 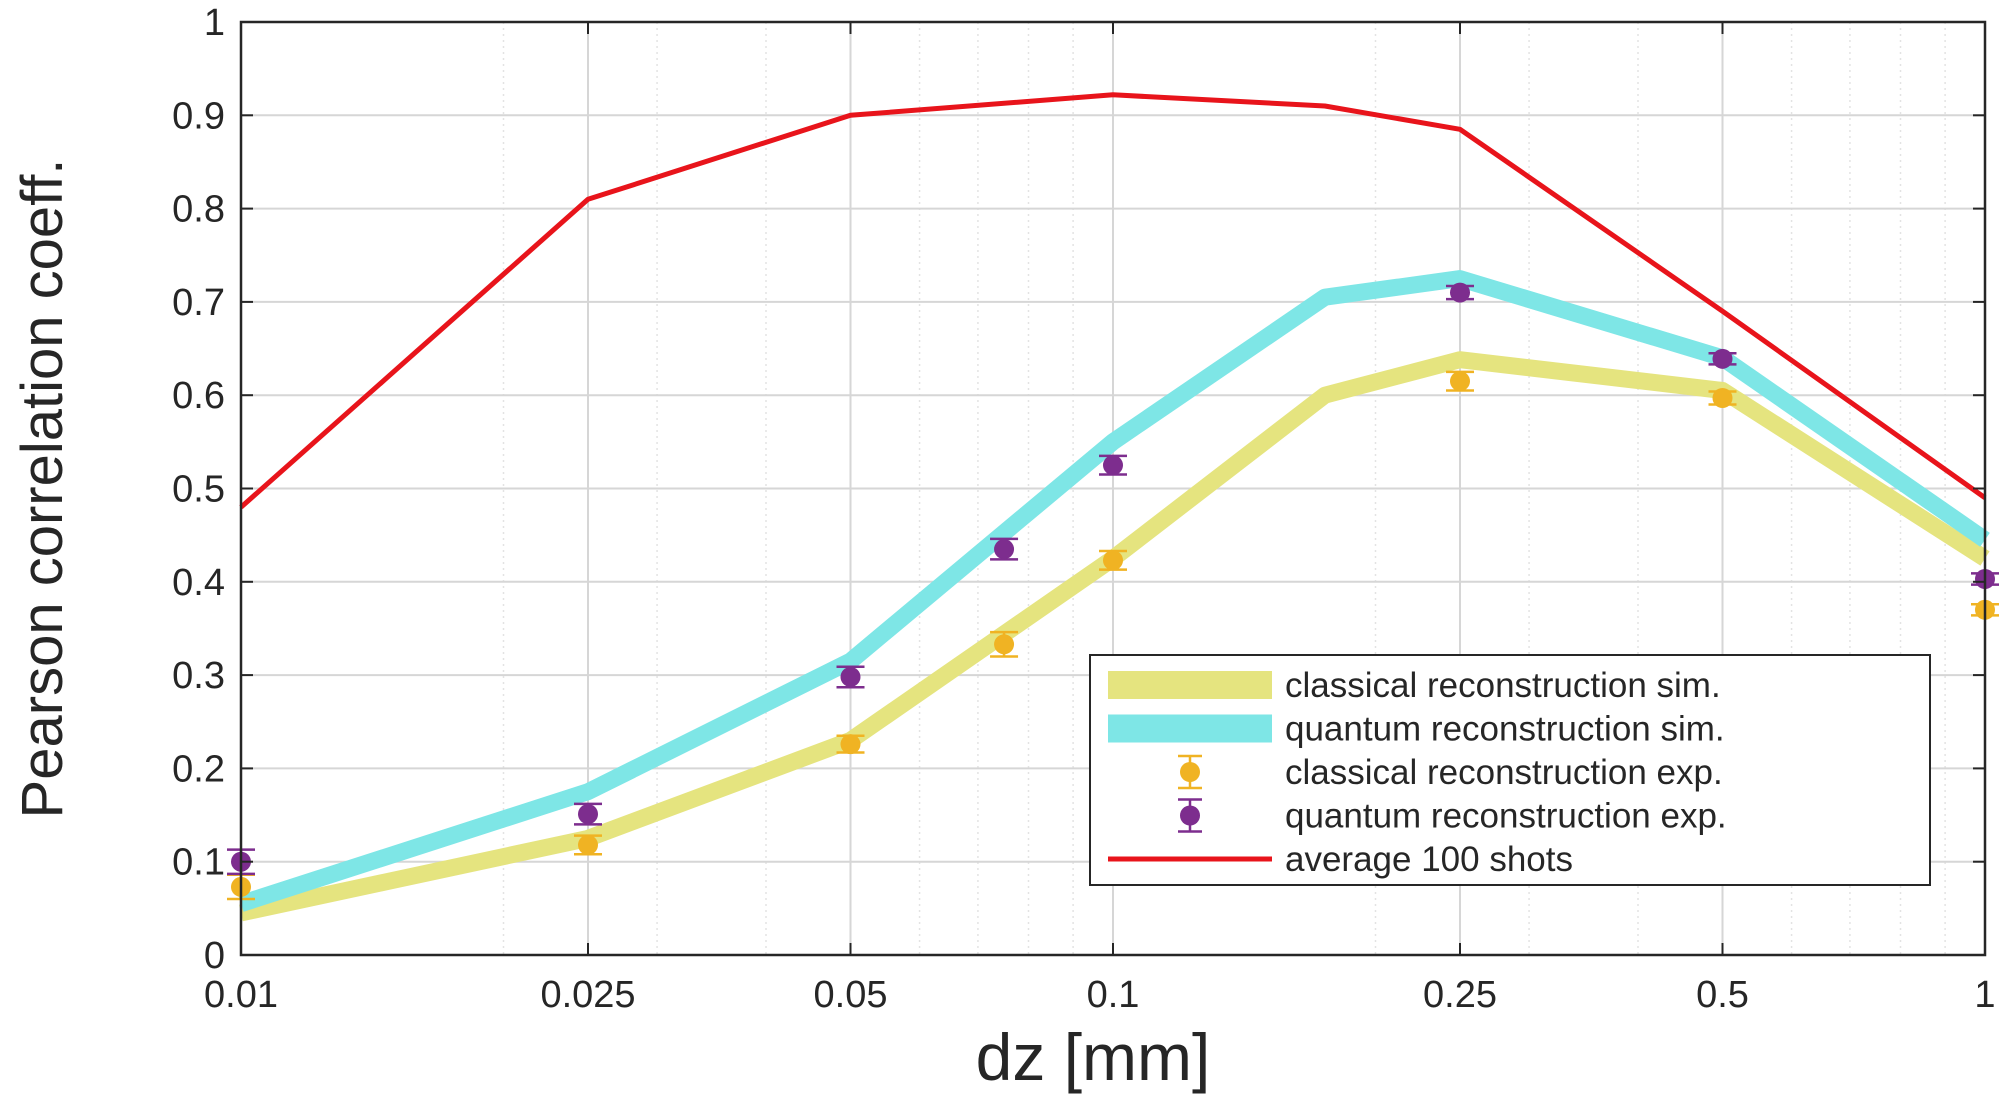 I want to click on x-tick-label: 0.025, so click(x=587, y=995).